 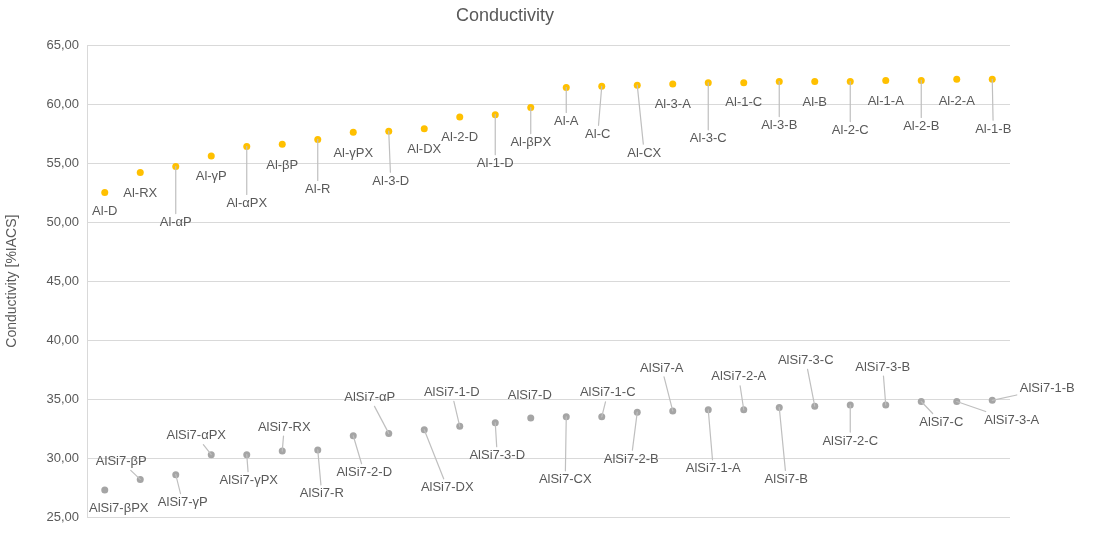 What do you see at coordinates (673, 103) in the screenshot?
I see `data-label: Al-3-A` at bounding box center [673, 103].